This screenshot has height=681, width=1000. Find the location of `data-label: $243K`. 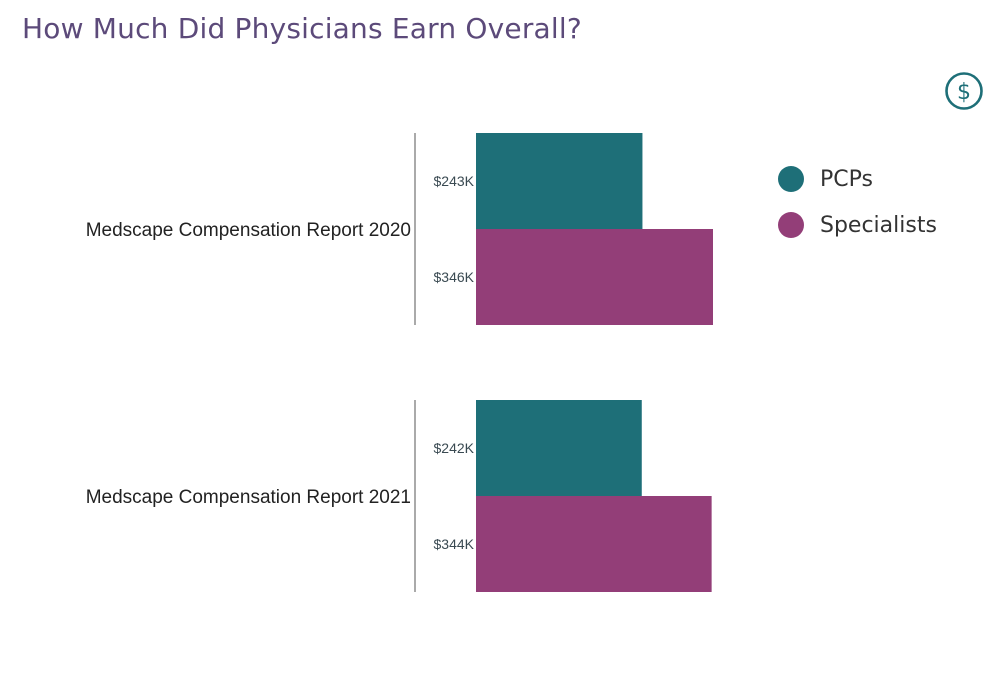

data-label: $243K is located at coordinates (454, 181).